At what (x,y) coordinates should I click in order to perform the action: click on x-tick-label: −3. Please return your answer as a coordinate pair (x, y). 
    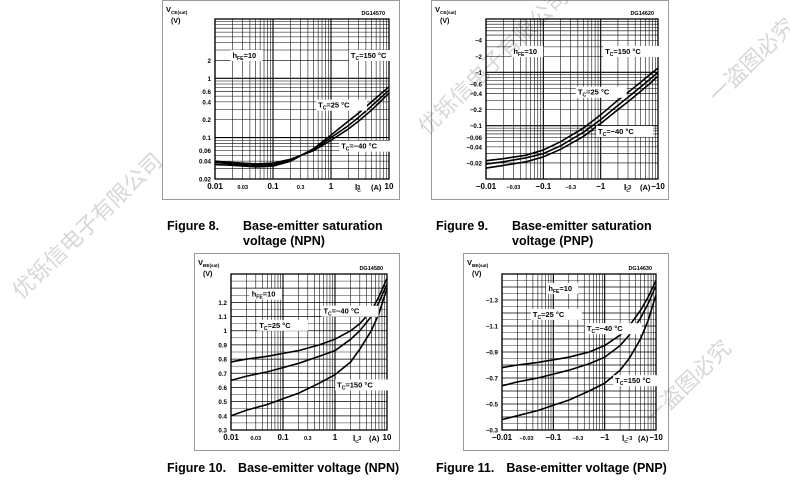
    Looking at the image, I should click on (629, 439).